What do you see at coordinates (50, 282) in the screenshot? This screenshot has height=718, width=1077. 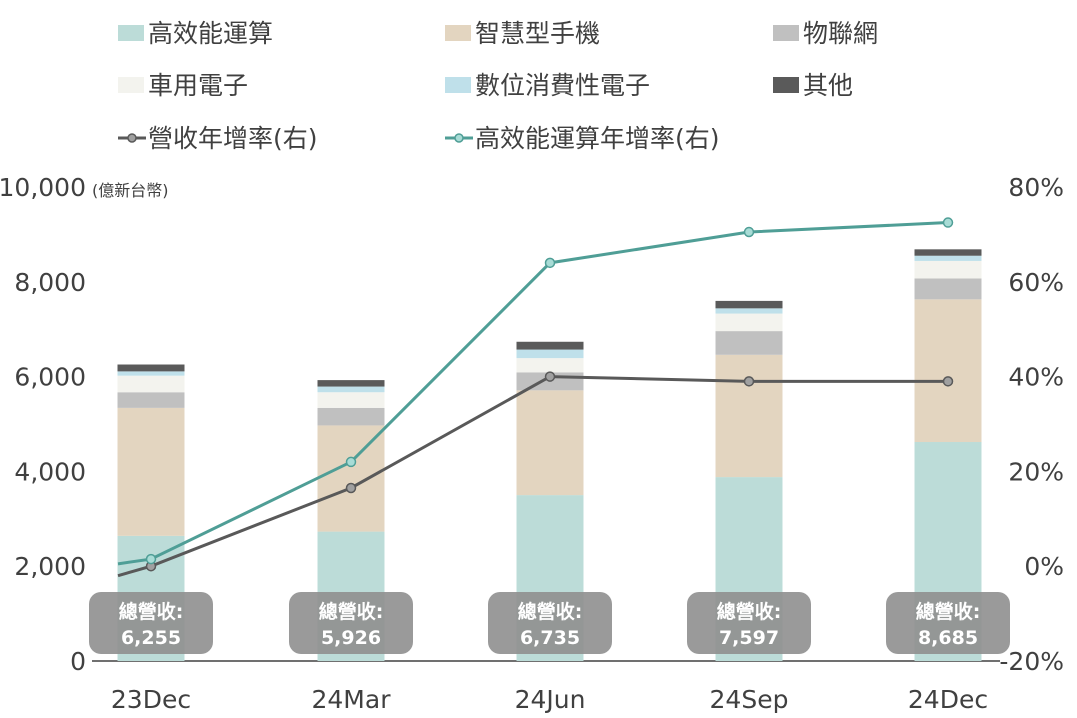 I see `y-left-tick-label: 8,000` at bounding box center [50, 282].